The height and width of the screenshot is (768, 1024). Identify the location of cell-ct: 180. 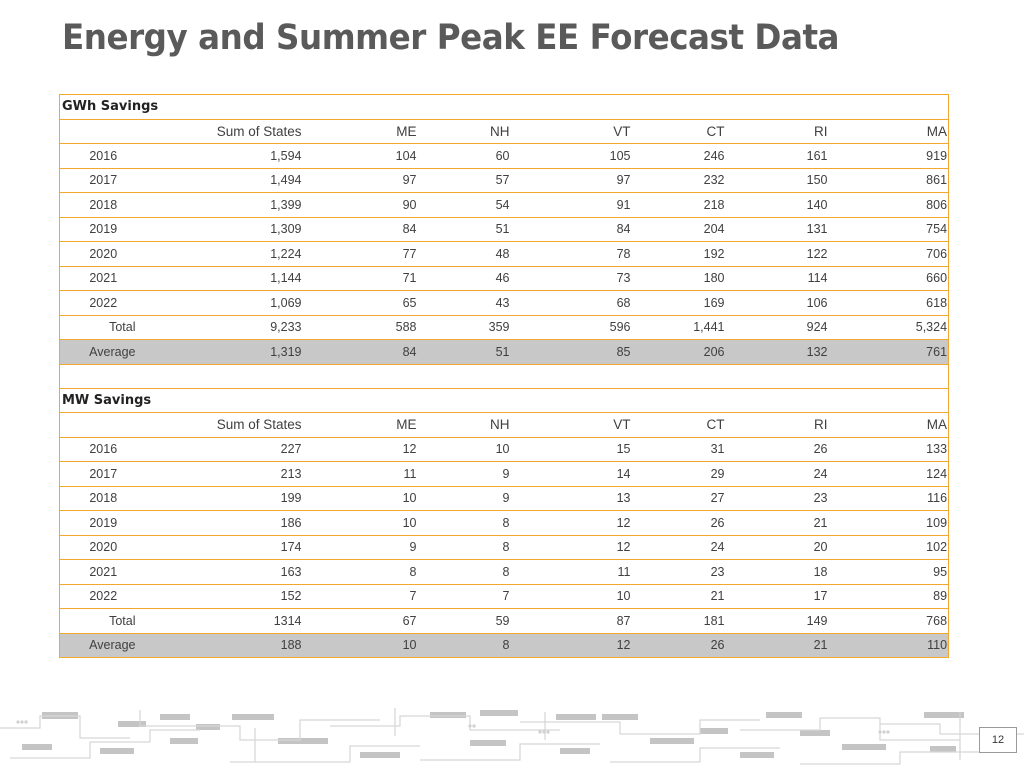
(678, 278).